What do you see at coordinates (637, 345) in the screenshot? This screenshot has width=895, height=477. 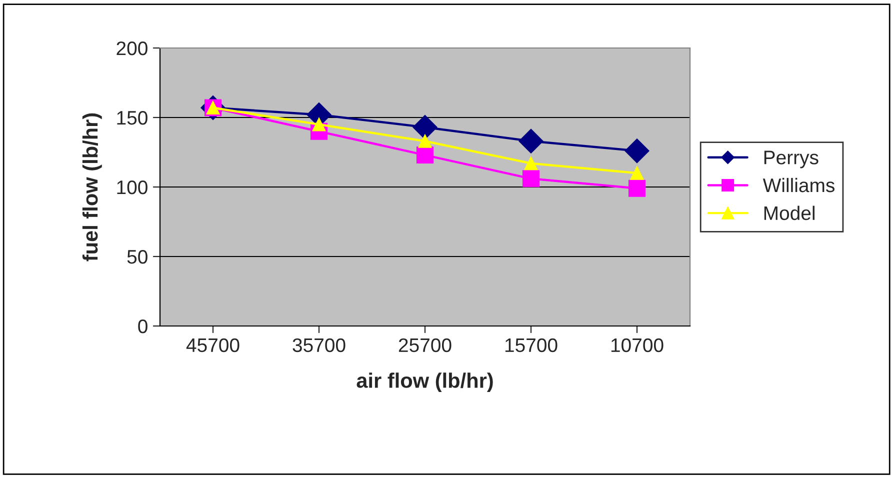 I see `x-tick-label: 10700` at bounding box center [637, 345].